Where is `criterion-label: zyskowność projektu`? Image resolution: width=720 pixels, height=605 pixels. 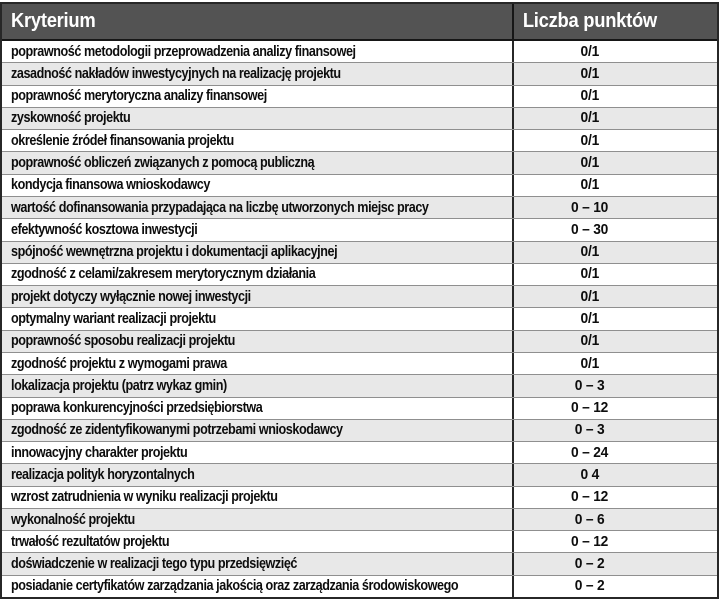 criterion-label: zyskowność projektu is located at coordinates (71, 118).